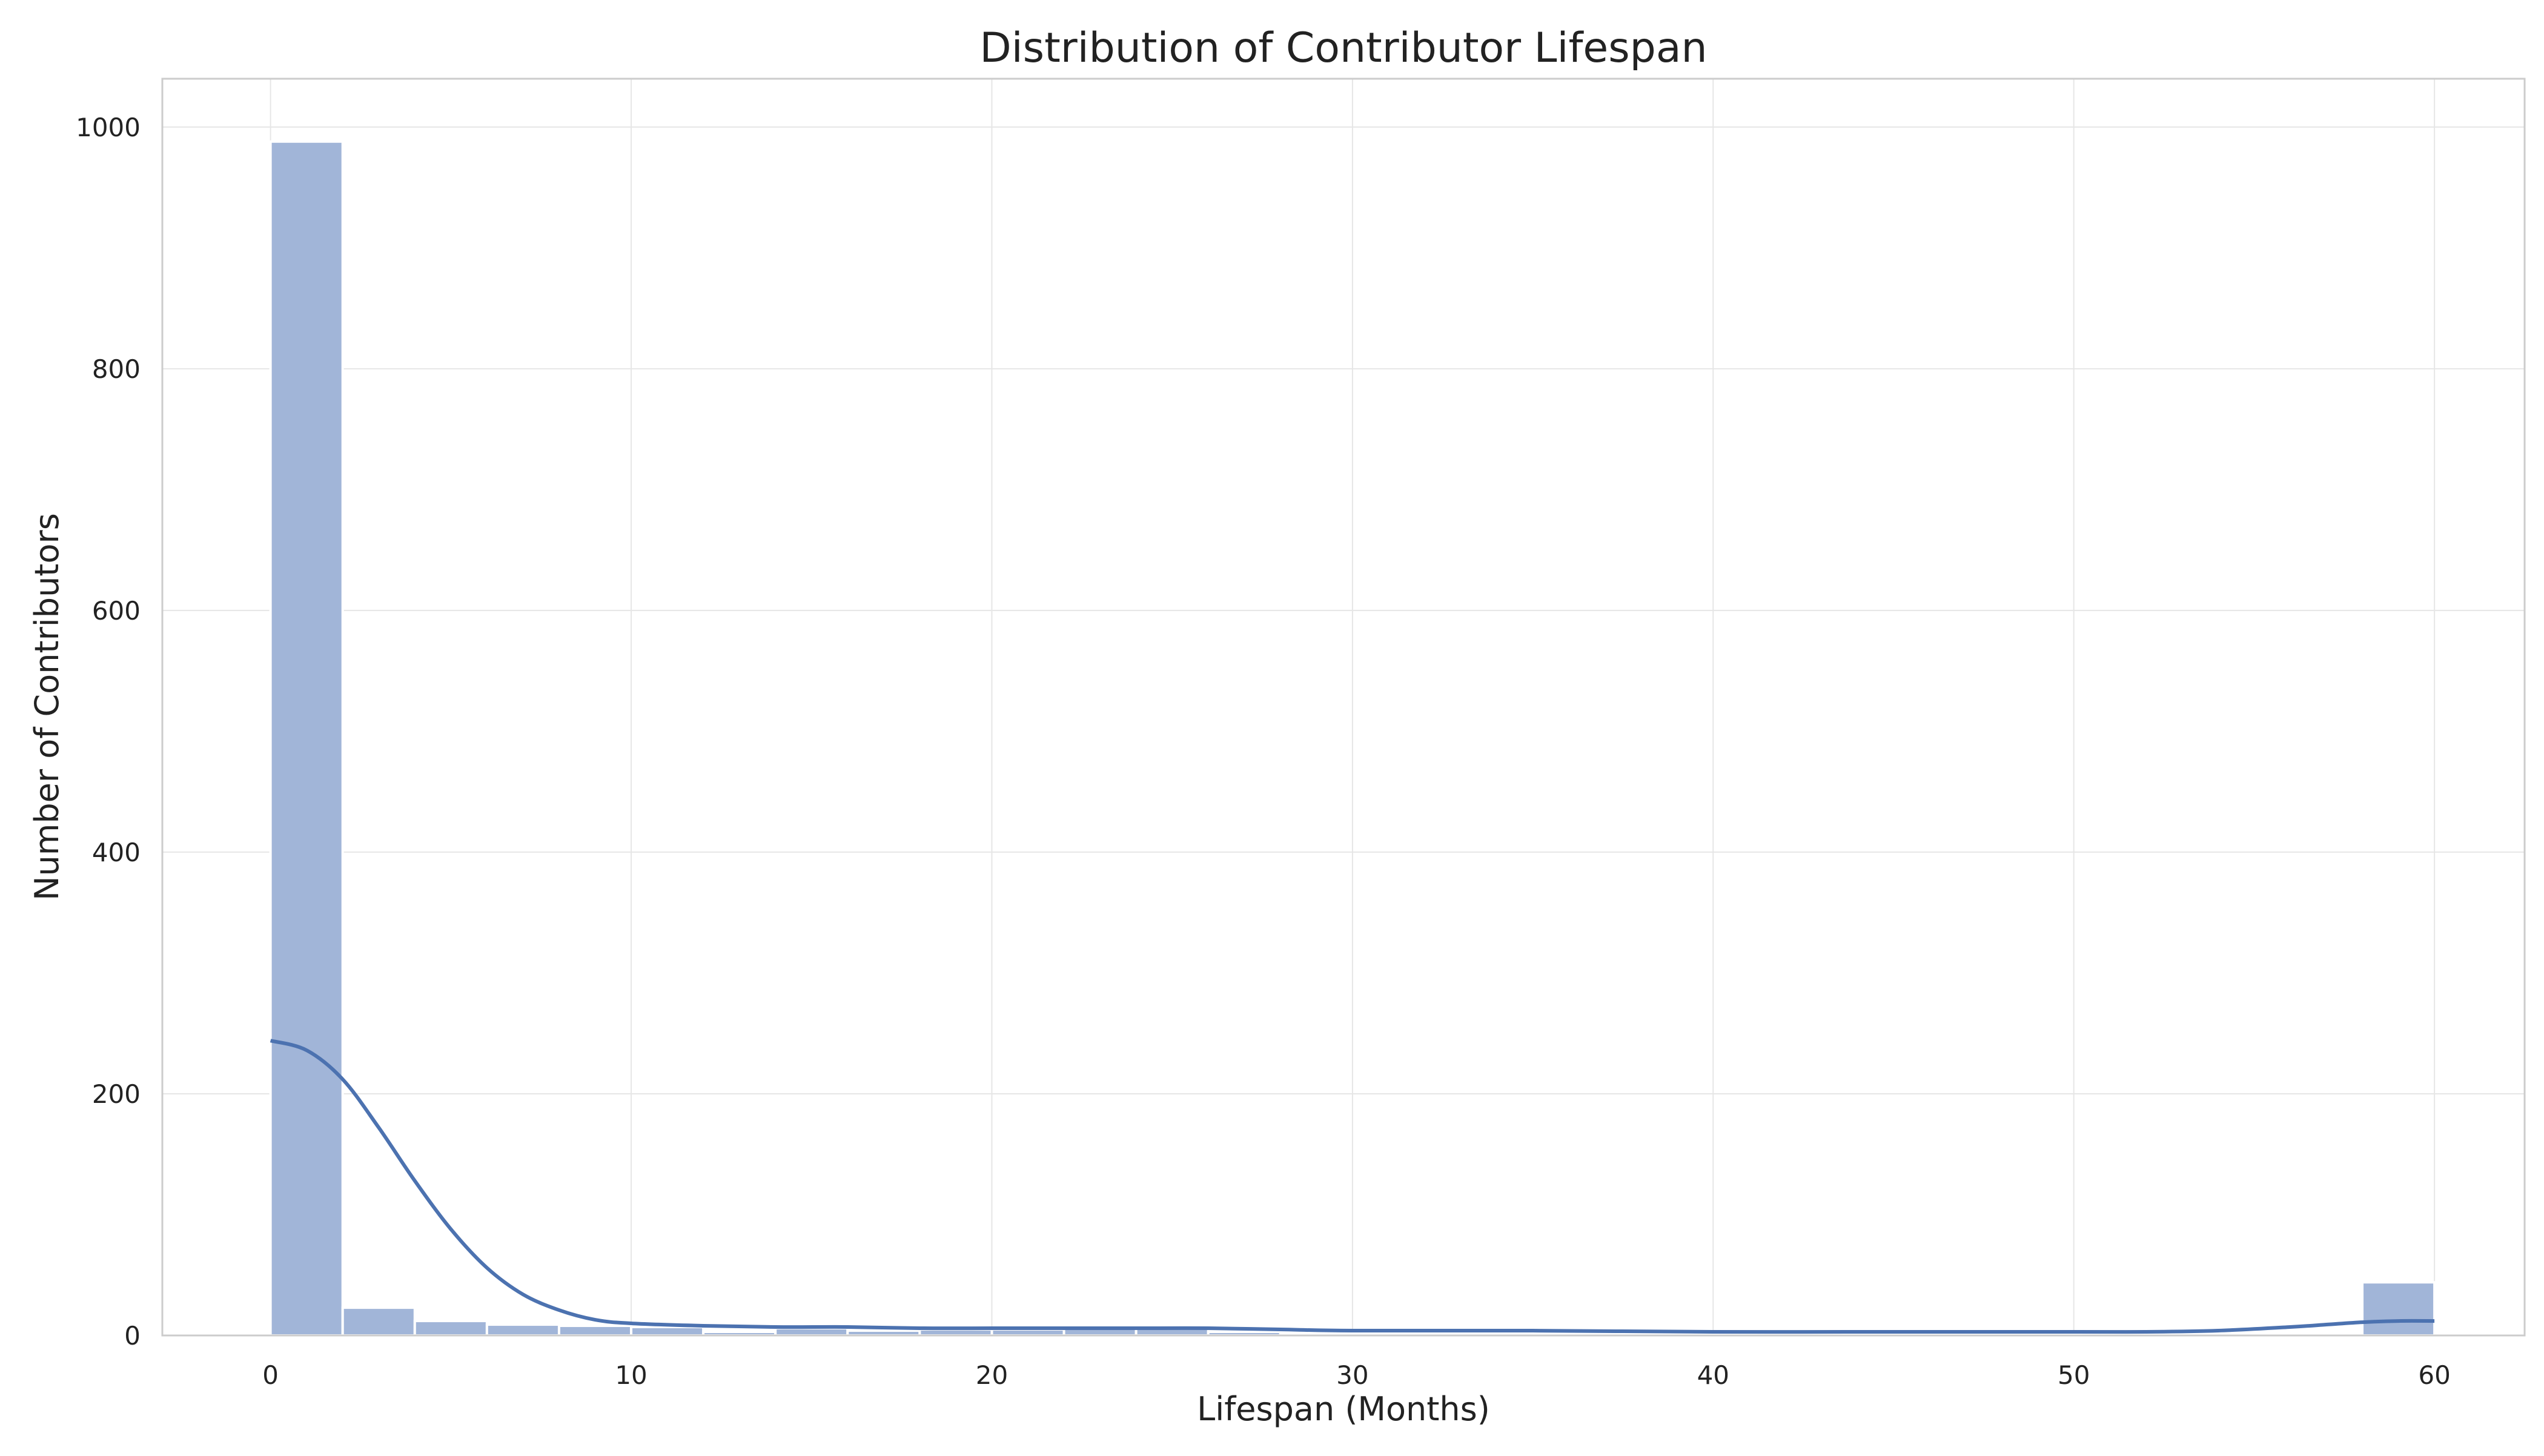 This screenshot has width=2544, height=1456. What do you see at coordinates (631, 1375) in the screenshot?
I see `x-tick-label: 10` at bounding box center [631, 1375].